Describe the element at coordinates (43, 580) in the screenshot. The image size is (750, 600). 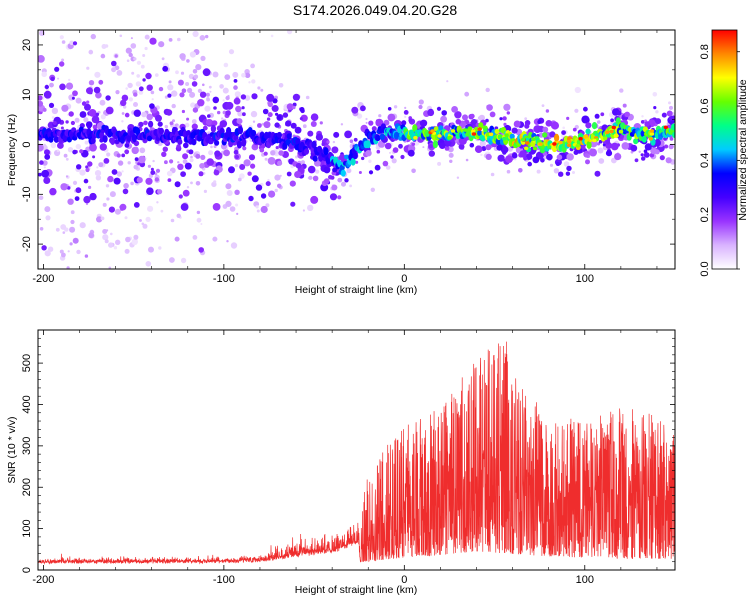
I see `x-tick-label: -200` at that location.